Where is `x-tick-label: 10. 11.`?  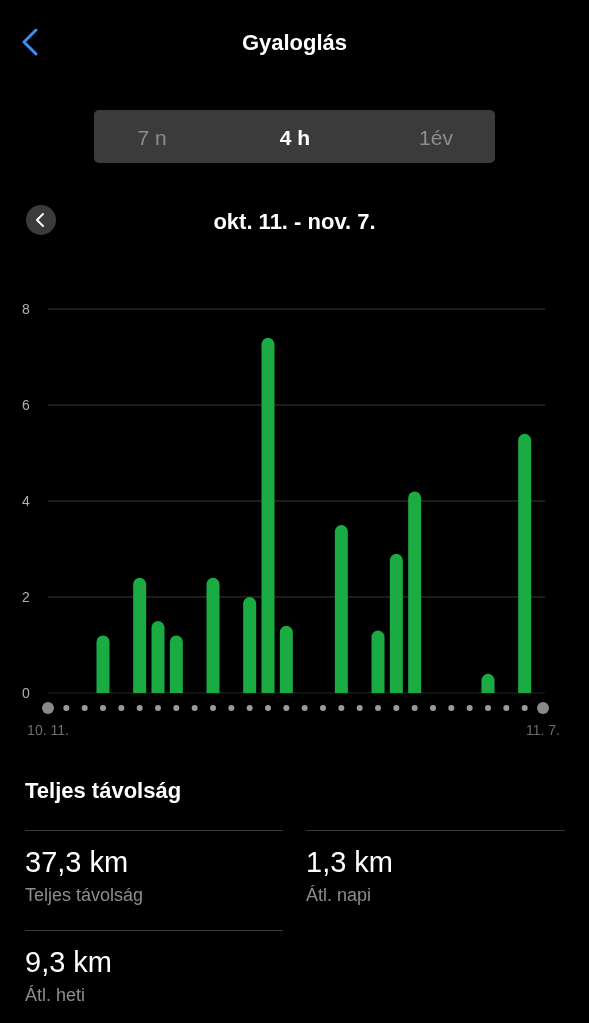
x-tick-label: 10. 11. is located at coordinates (48, 730).